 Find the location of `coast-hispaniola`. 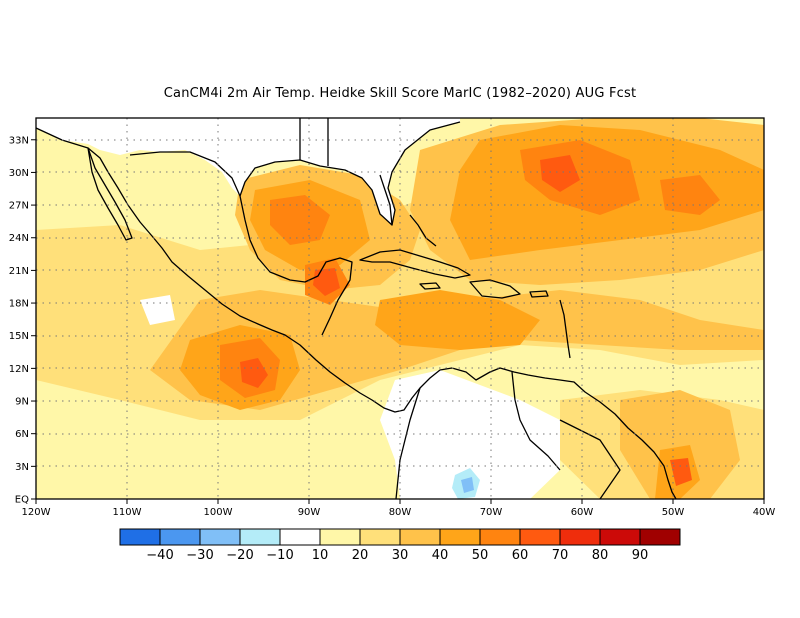

coast-hispaniola is located at coordinates (495, 289).